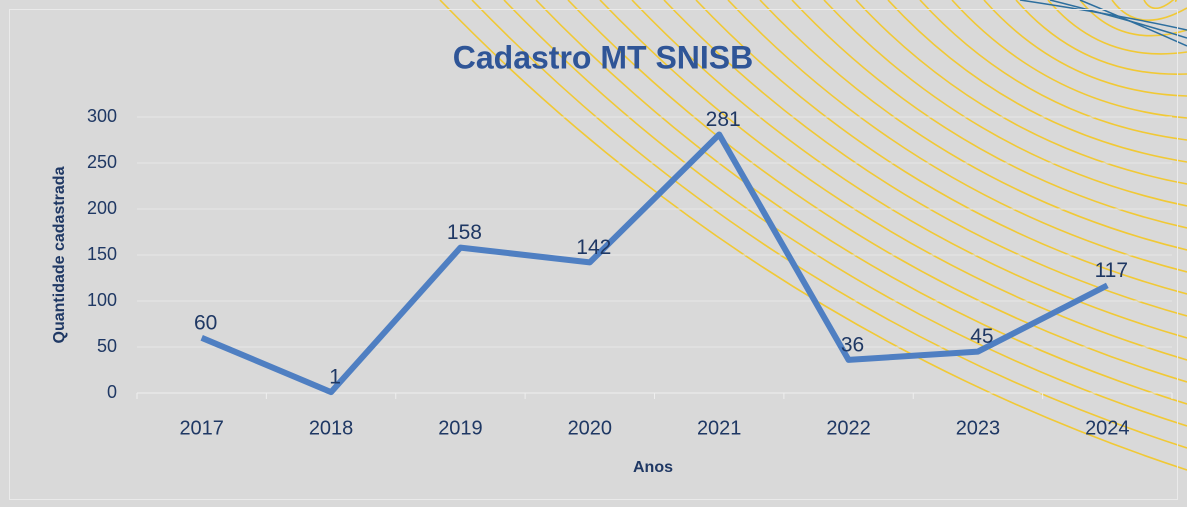 This screenshot has height=507, width=1187. What do you see at coordinates (460, 428) in the screenshot?
I see `x-tick-label: 2019` at bounding box center [460, 428].